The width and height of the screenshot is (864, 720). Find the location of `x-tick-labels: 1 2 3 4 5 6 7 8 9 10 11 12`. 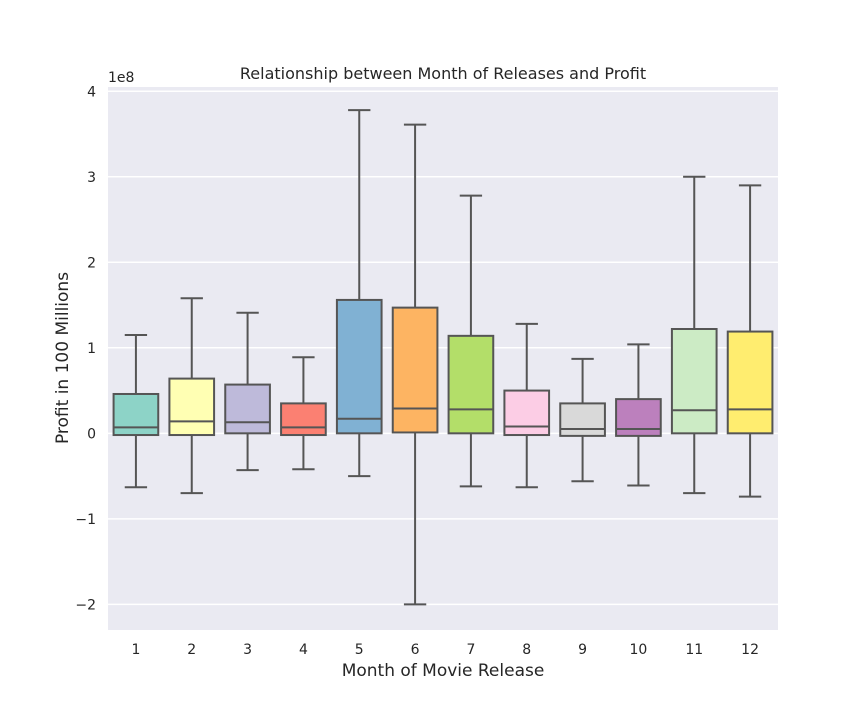

x-tick-labels: 1 2 3 4 5 6 7 8 9 10 11 12 is located at coordinates (445, 650).